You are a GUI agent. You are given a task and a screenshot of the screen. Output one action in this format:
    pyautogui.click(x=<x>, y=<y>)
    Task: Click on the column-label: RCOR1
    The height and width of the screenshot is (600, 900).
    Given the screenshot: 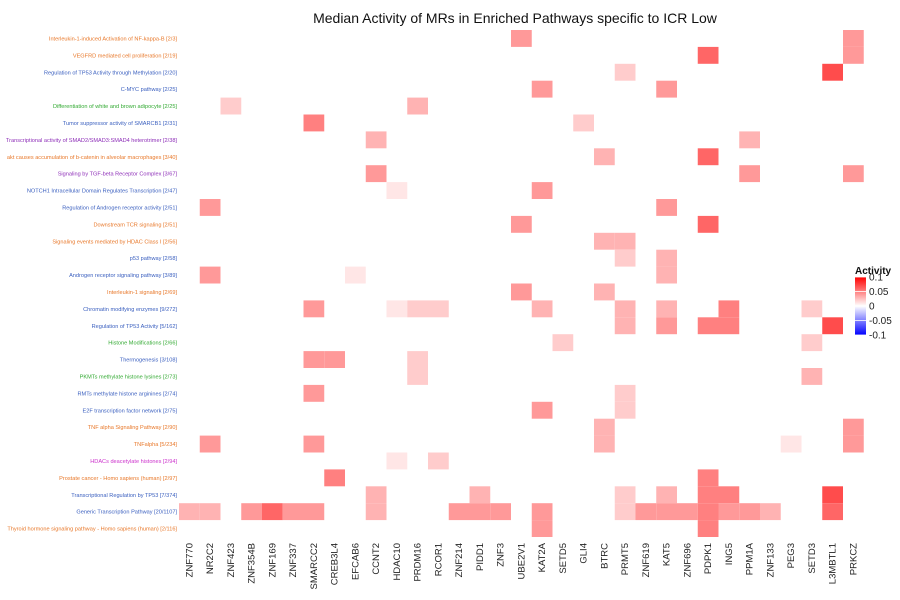 What is the action you would take?
    pyautogui.click(x=438, y=559)
    